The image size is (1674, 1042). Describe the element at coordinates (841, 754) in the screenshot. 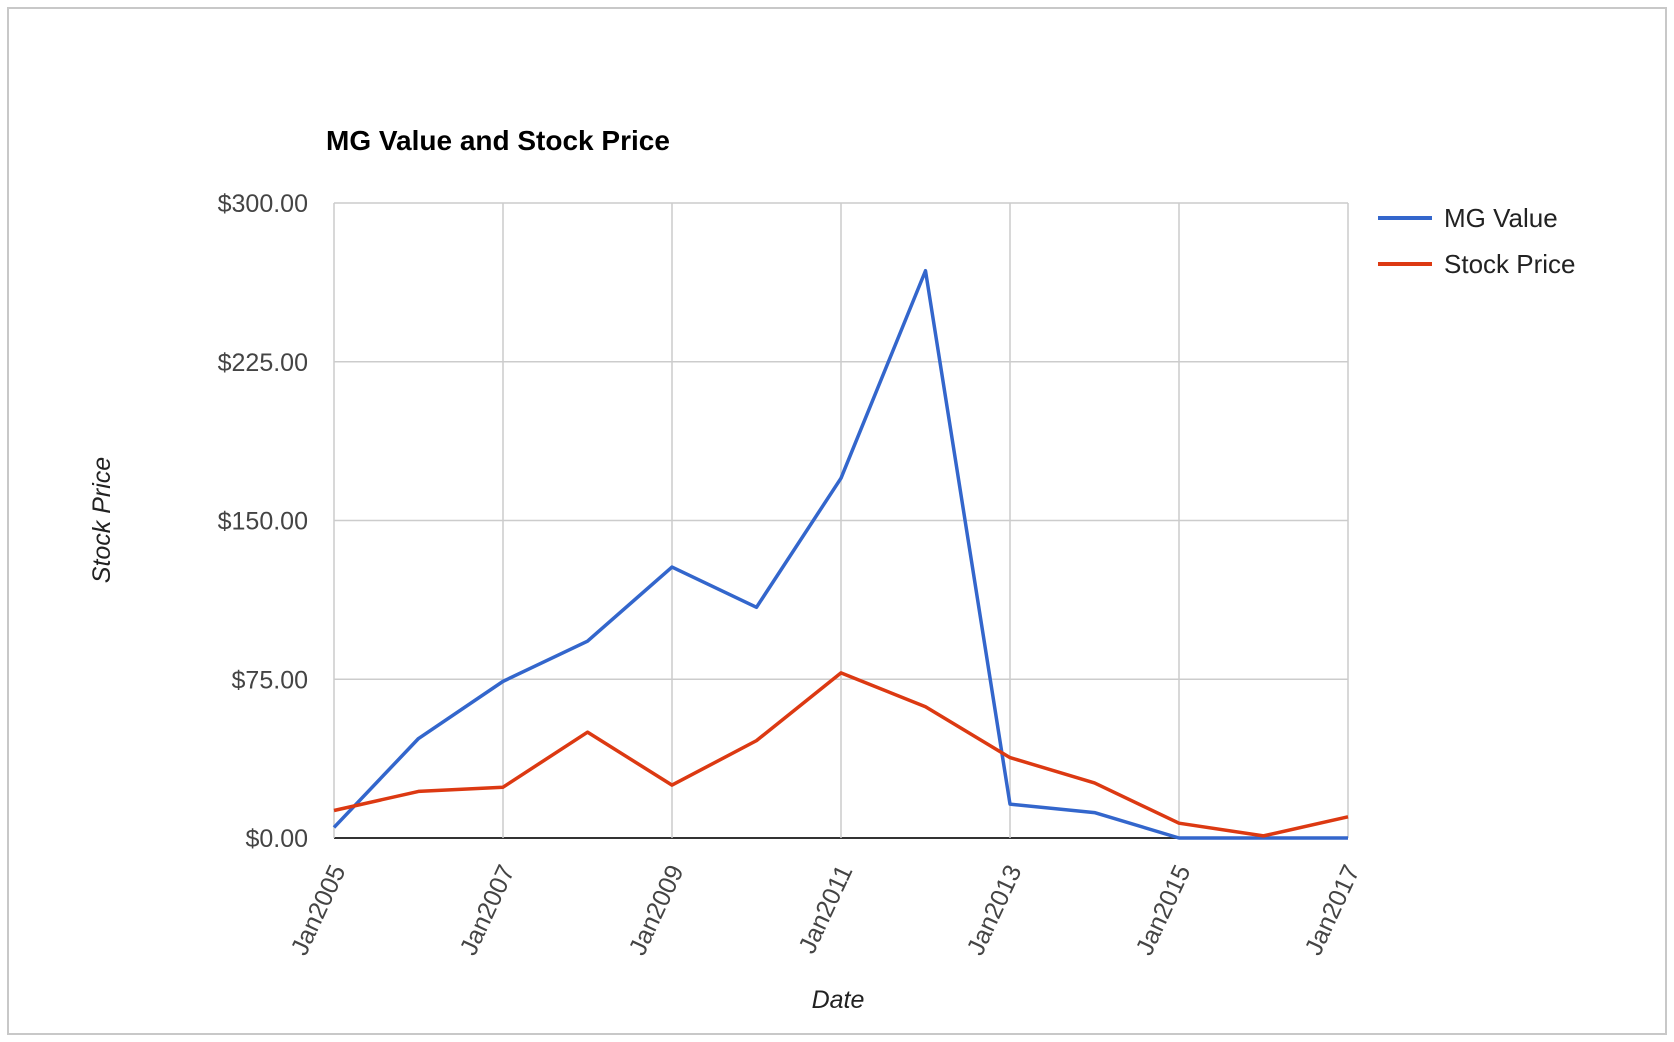

I see `series-line-stock-price` at that location.